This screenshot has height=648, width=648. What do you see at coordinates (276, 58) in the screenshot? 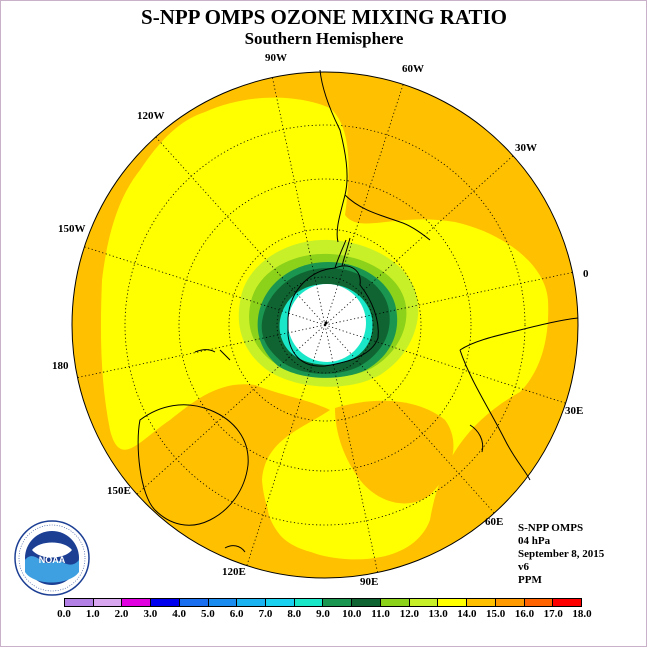
I see `lon-label-90w: 90W` at bounding box center [276, 58].